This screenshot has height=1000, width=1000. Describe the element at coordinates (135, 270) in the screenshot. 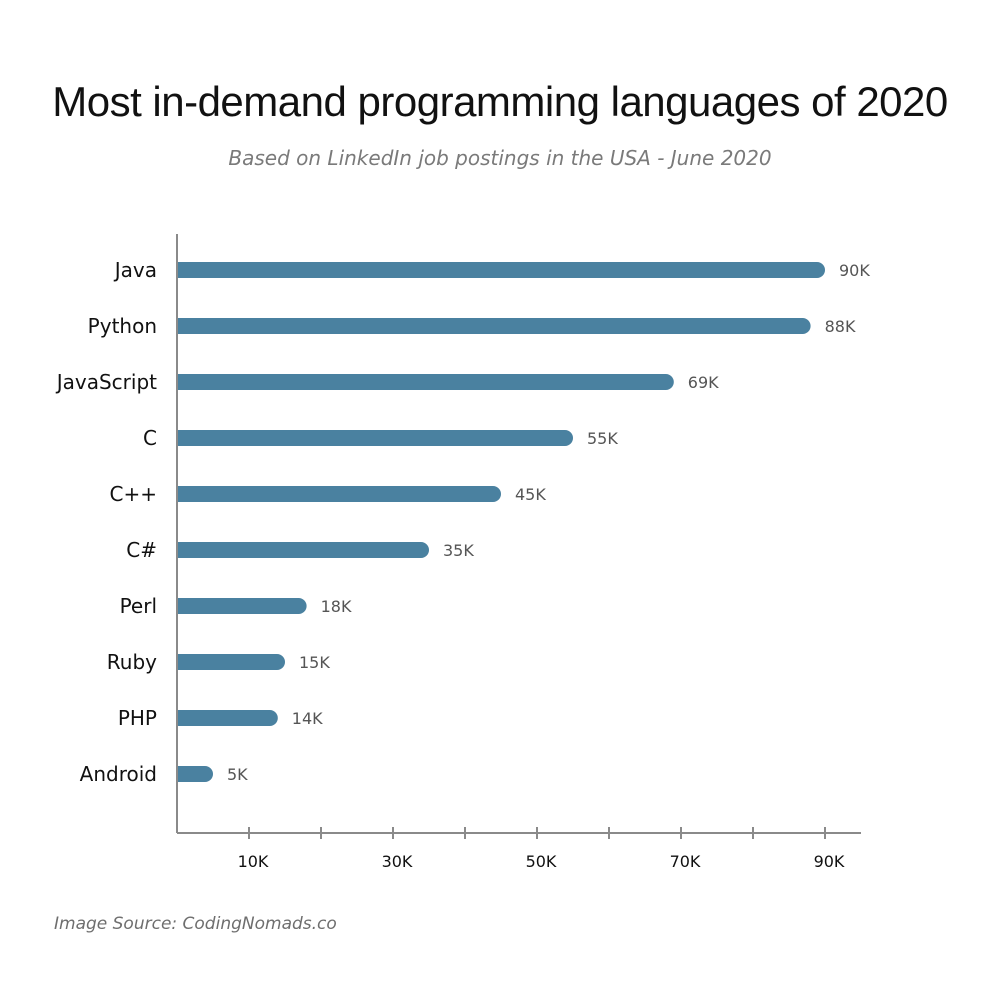

I see `category-label: Java` at that location.